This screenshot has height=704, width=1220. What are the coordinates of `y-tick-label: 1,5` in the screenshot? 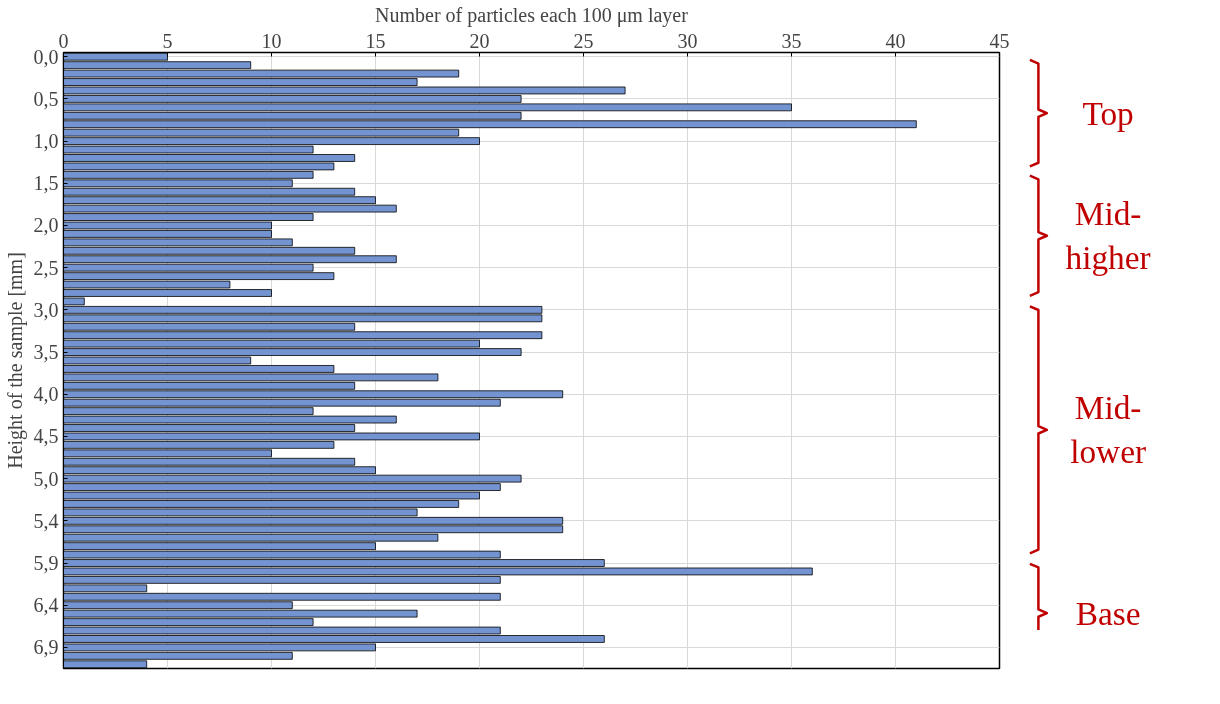 It's located at (46, 183).